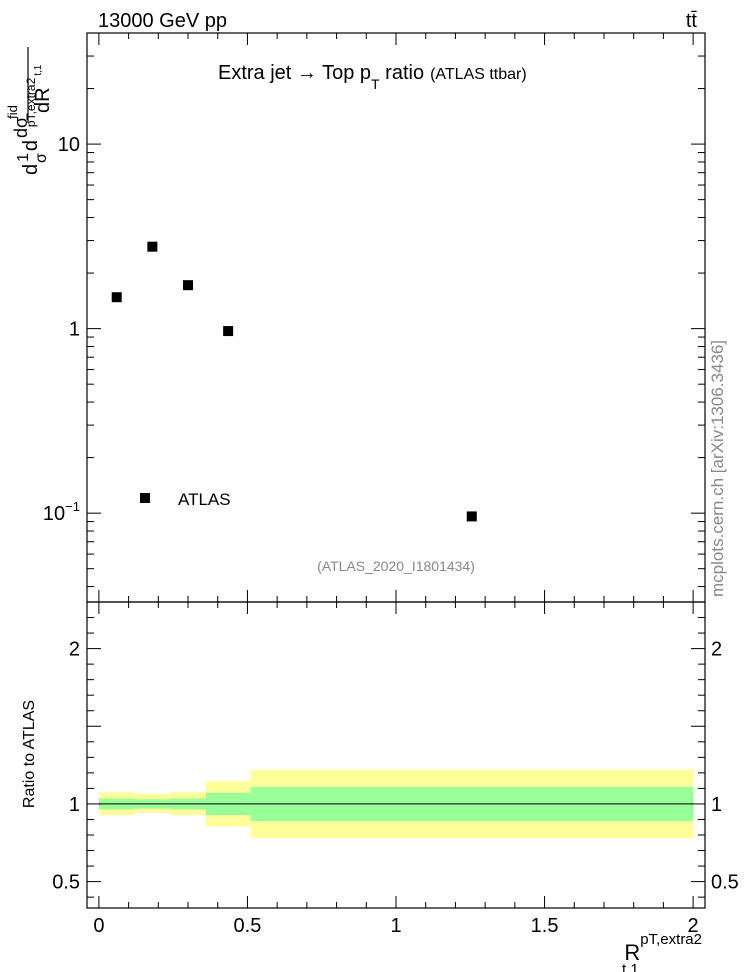 The image size is (746, 972). I want to click on title-sub: (ATLAS ttbar), so click(478, 74).